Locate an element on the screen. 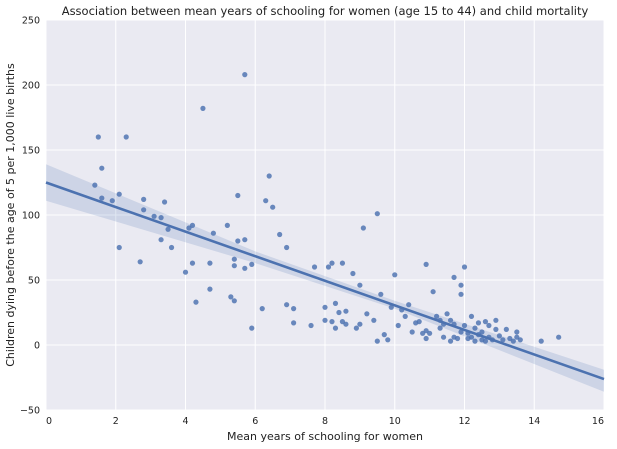 This screenshot has height=449, width=617. x-tick-labels: 0 2 4 6 8 10 12 14 16 is located at coordinates (325, 421).